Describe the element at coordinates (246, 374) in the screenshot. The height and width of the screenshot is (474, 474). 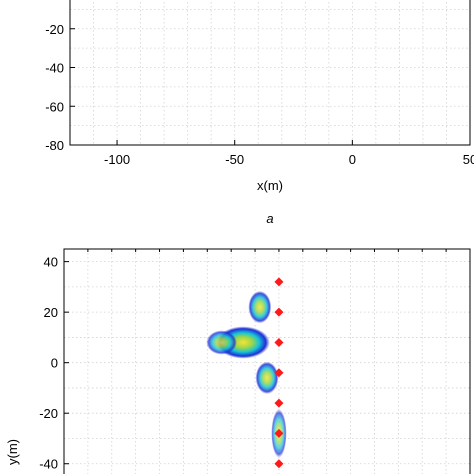
I see `panel-b-heat` at that location.